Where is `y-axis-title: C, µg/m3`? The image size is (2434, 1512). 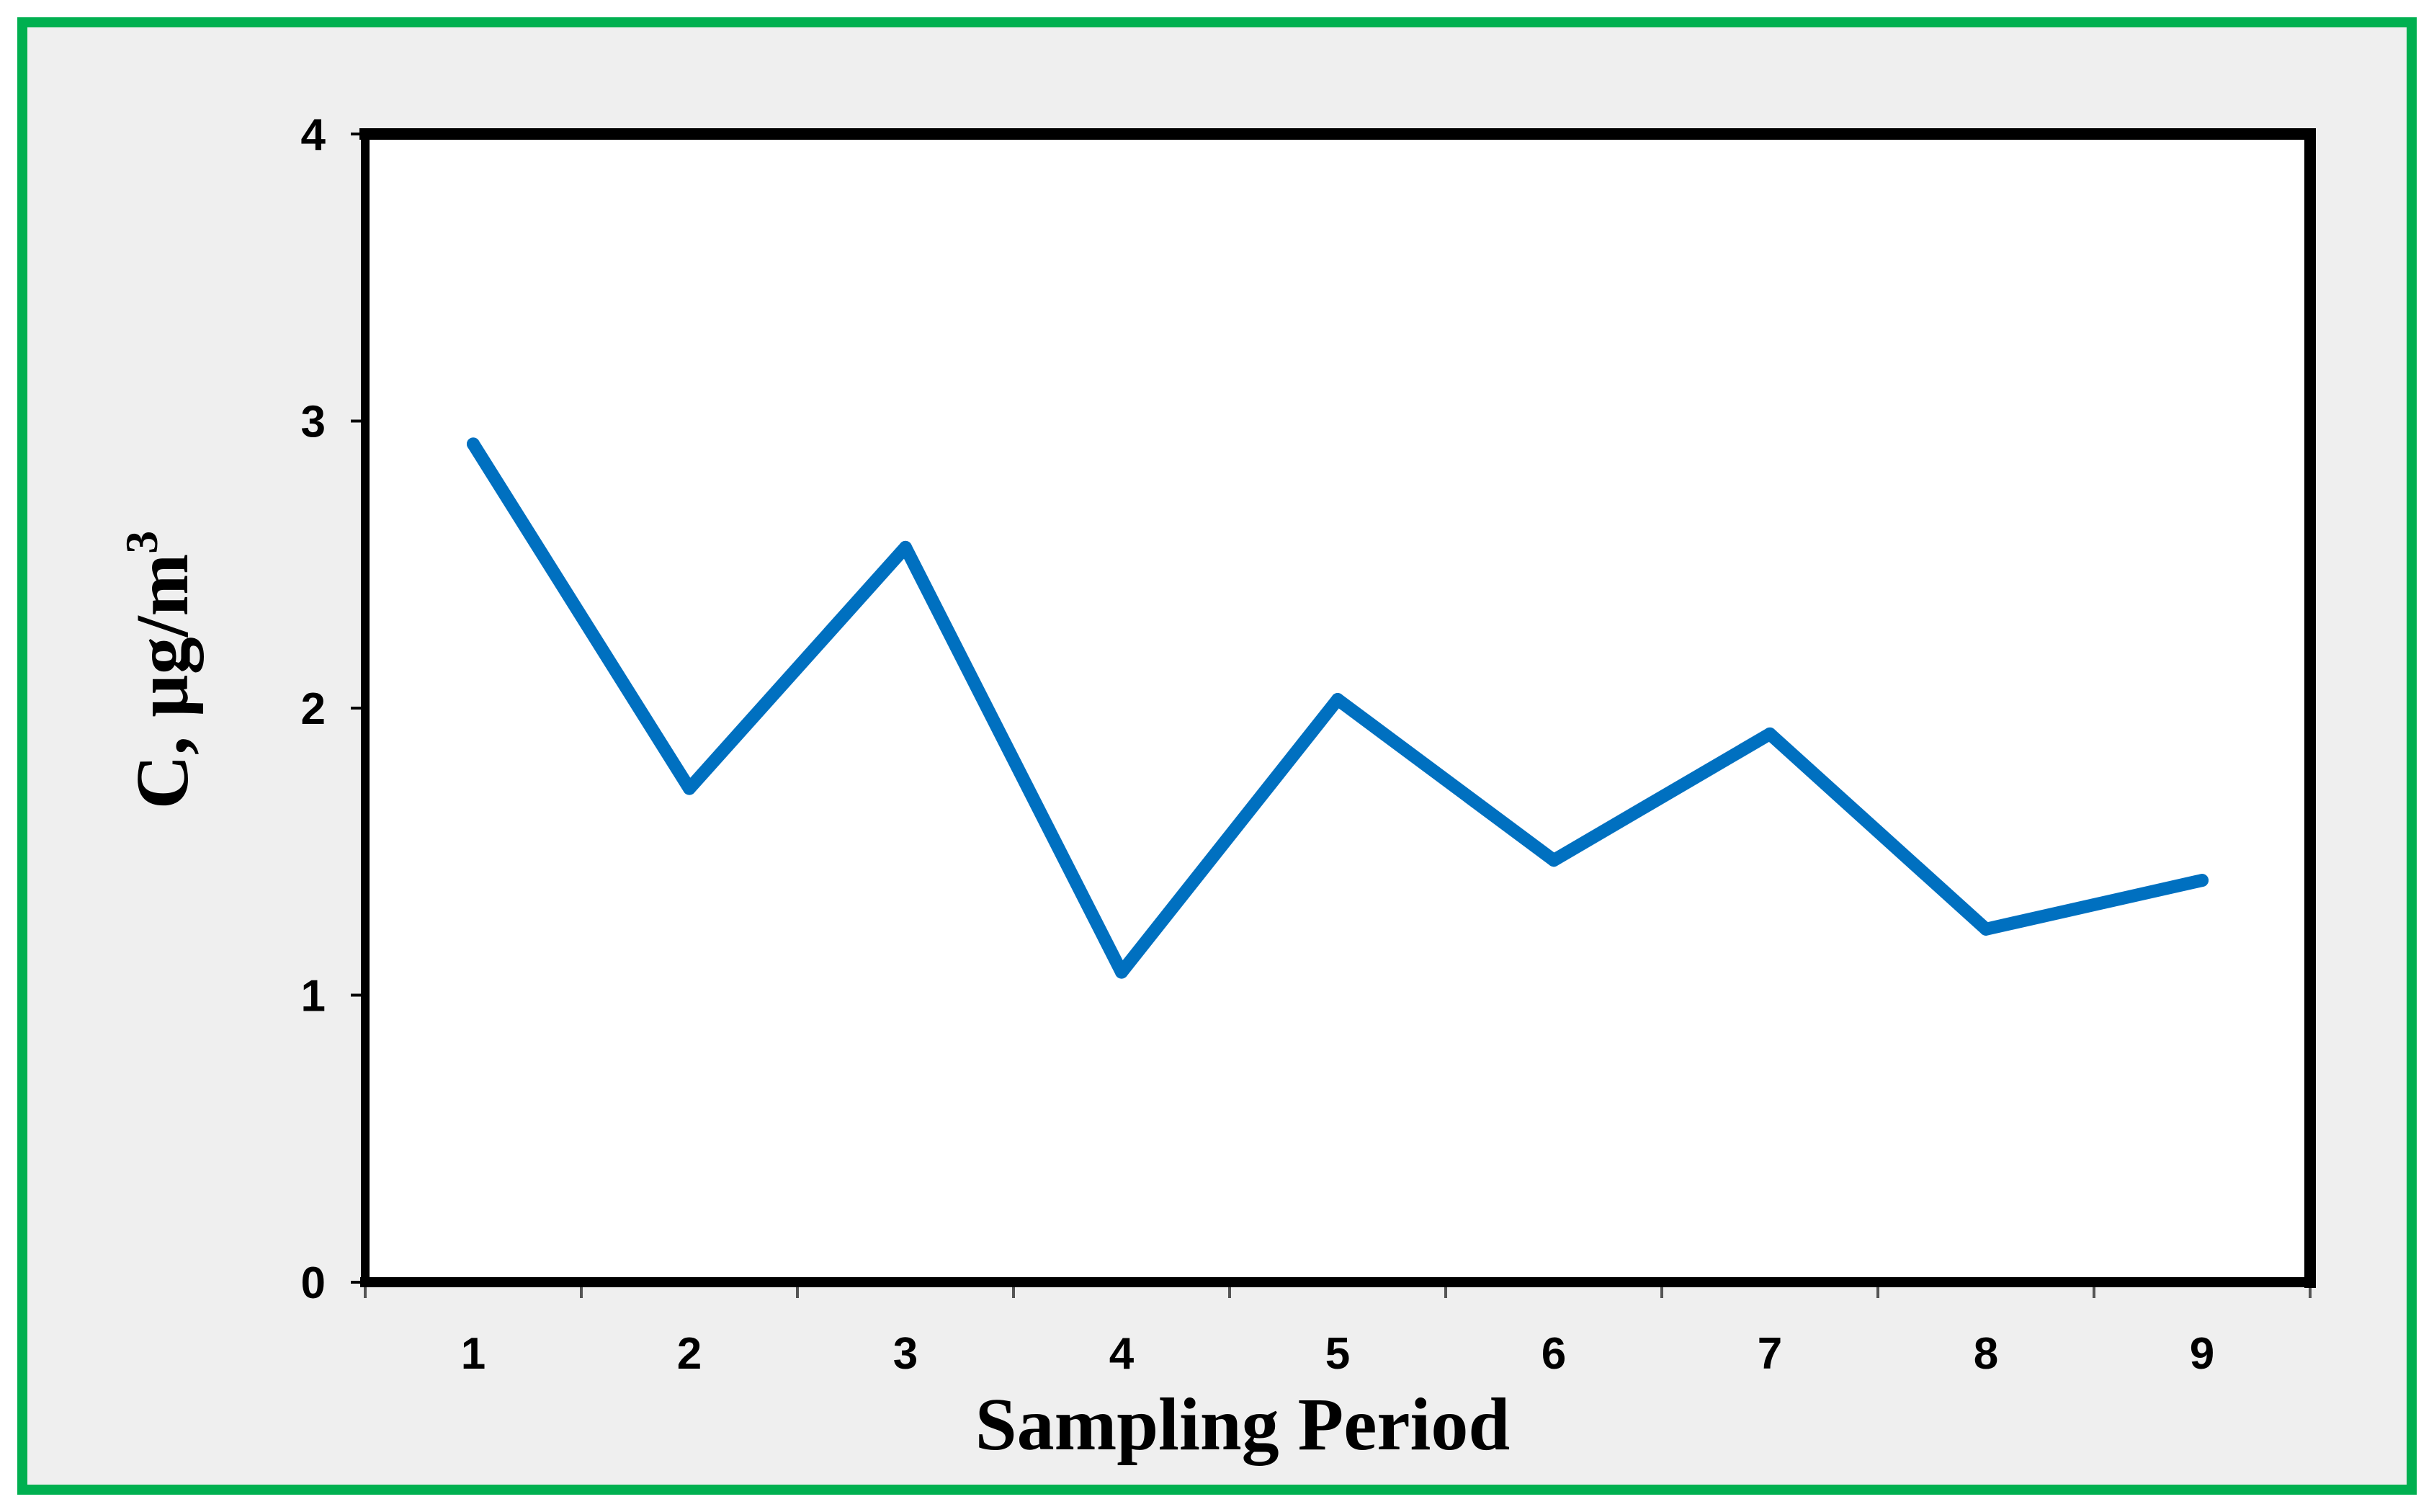
y-axis-title: C, µg/m3 is located at coordinates (160, 670).